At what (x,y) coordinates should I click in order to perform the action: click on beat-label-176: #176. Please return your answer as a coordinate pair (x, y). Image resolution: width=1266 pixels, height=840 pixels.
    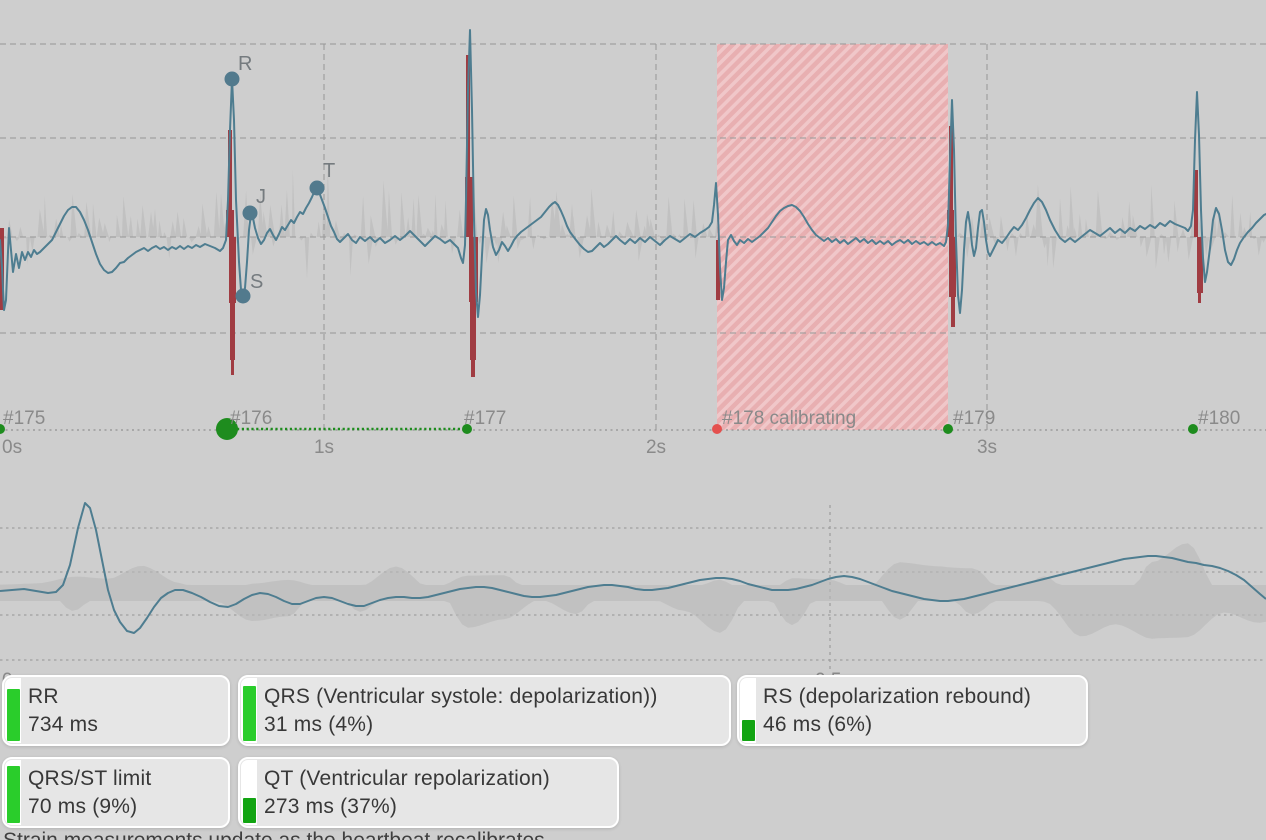
    Looking at the image, I should click on (251, 418).